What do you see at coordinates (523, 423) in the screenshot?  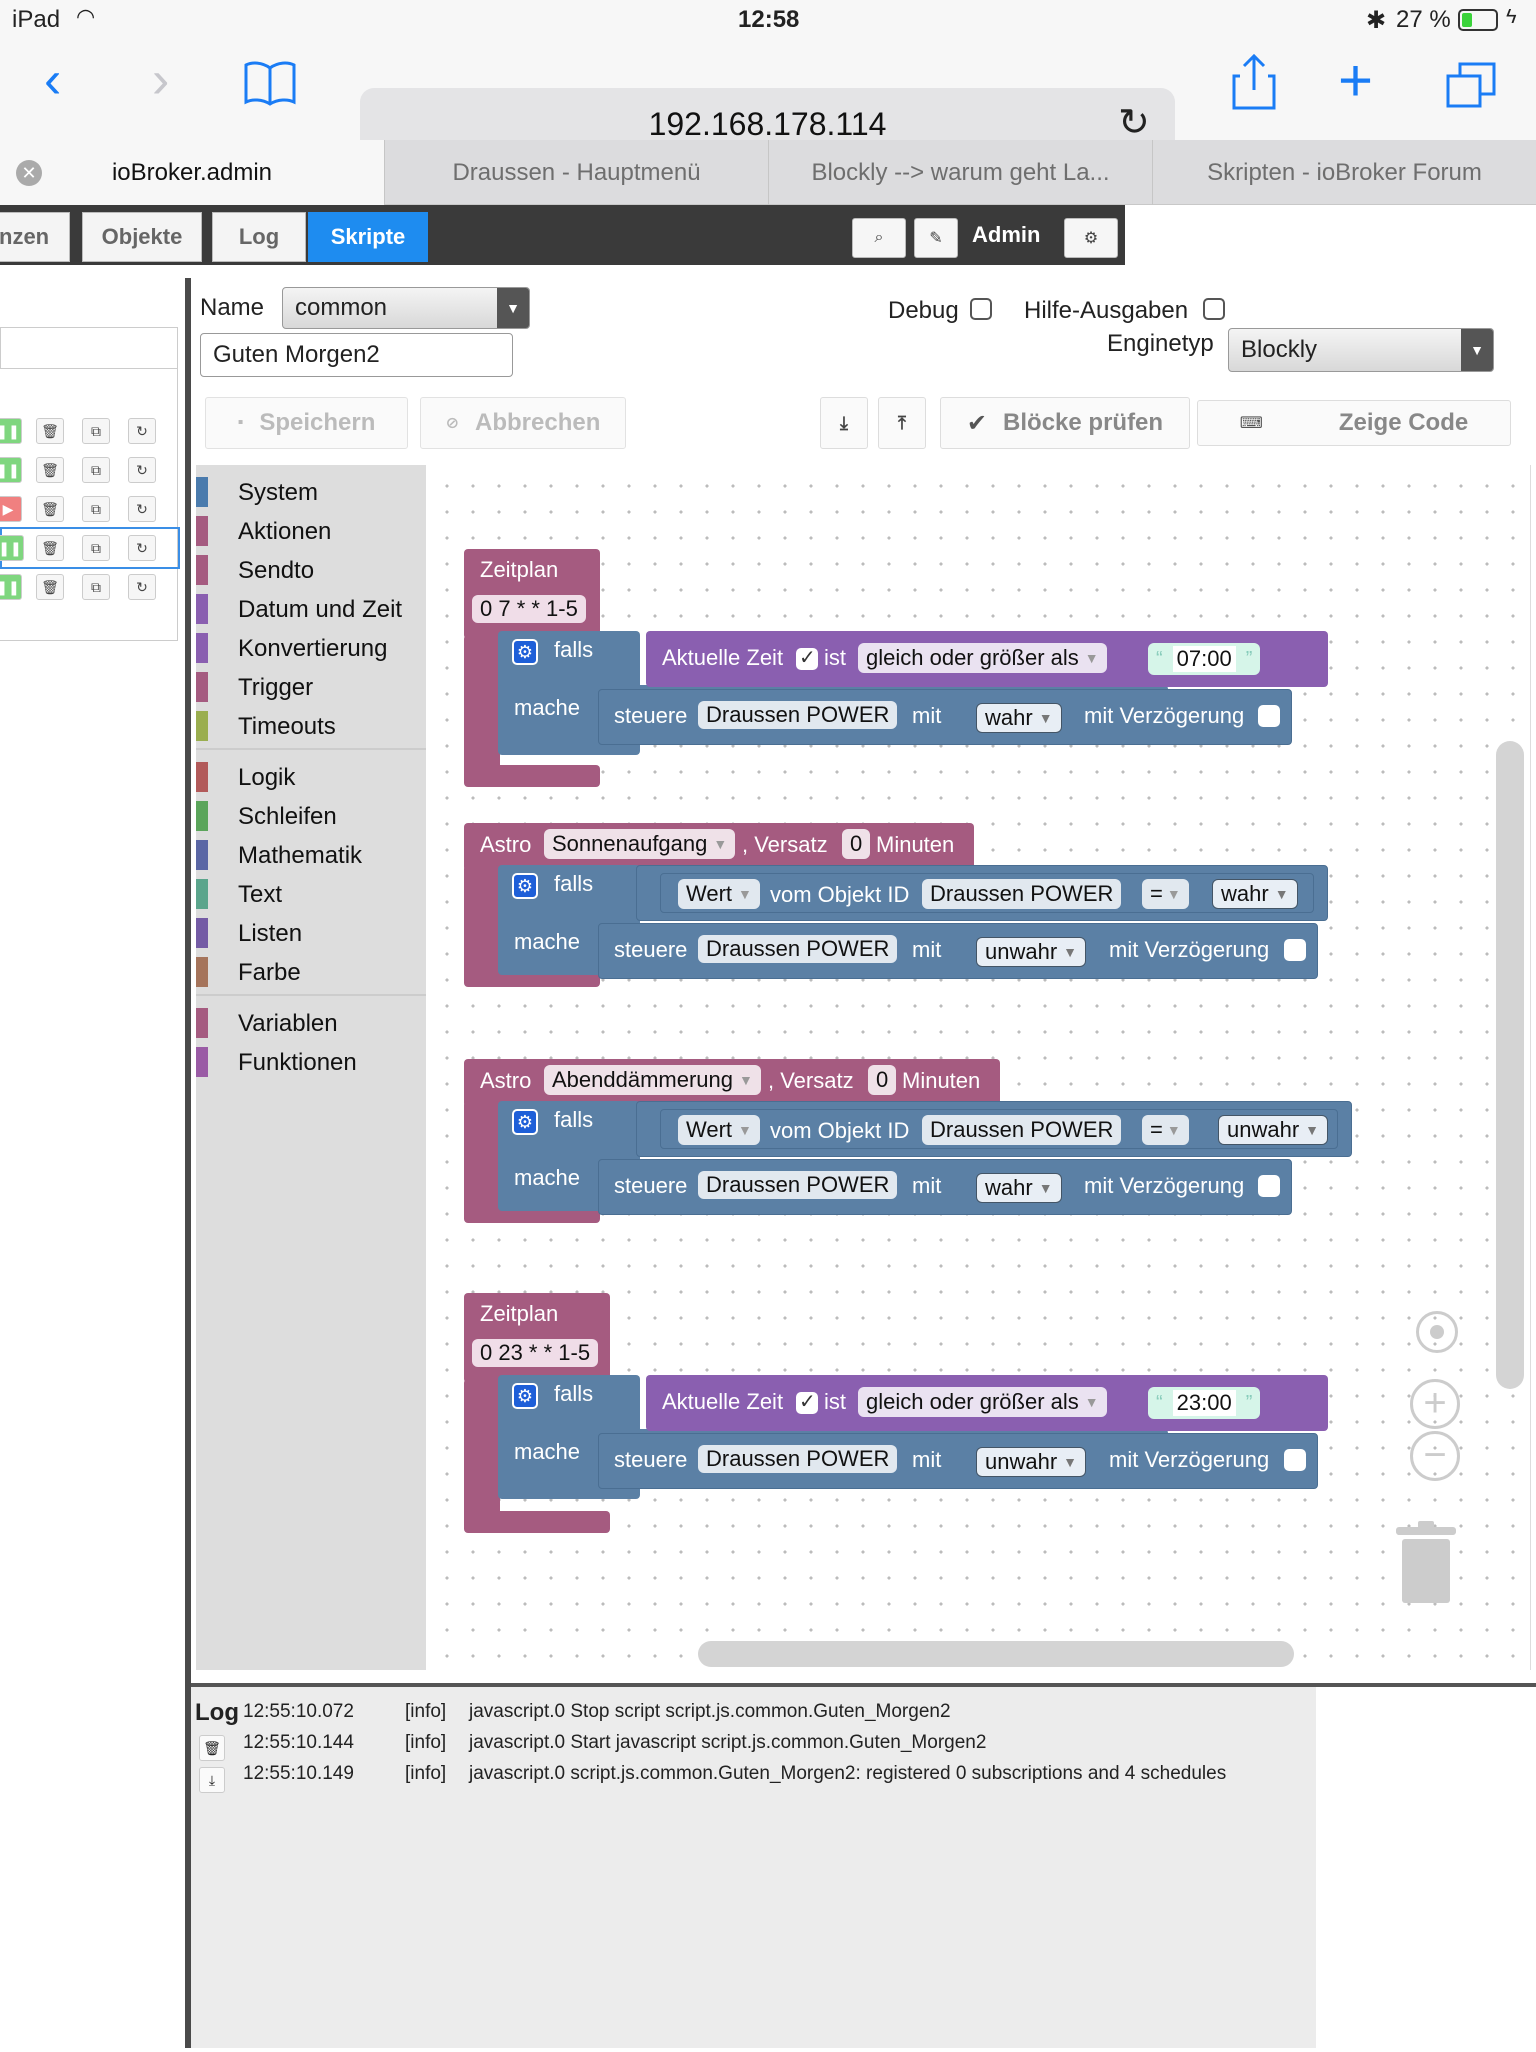 I see `cancel-button: ⊘ Abbrechen` at bounding box center [523, 423].